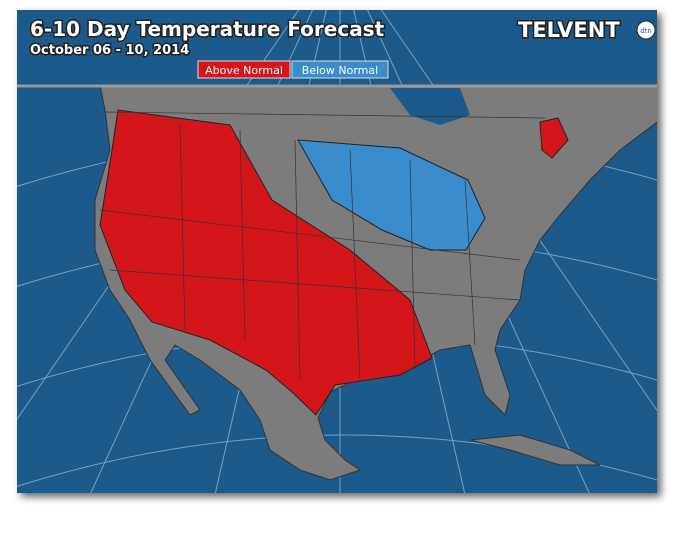  What do you see at coordinates (109, 50) in the screenshot?
I see `subtitle: October 06 - 10, 2014` at bounding box center [109, 50].